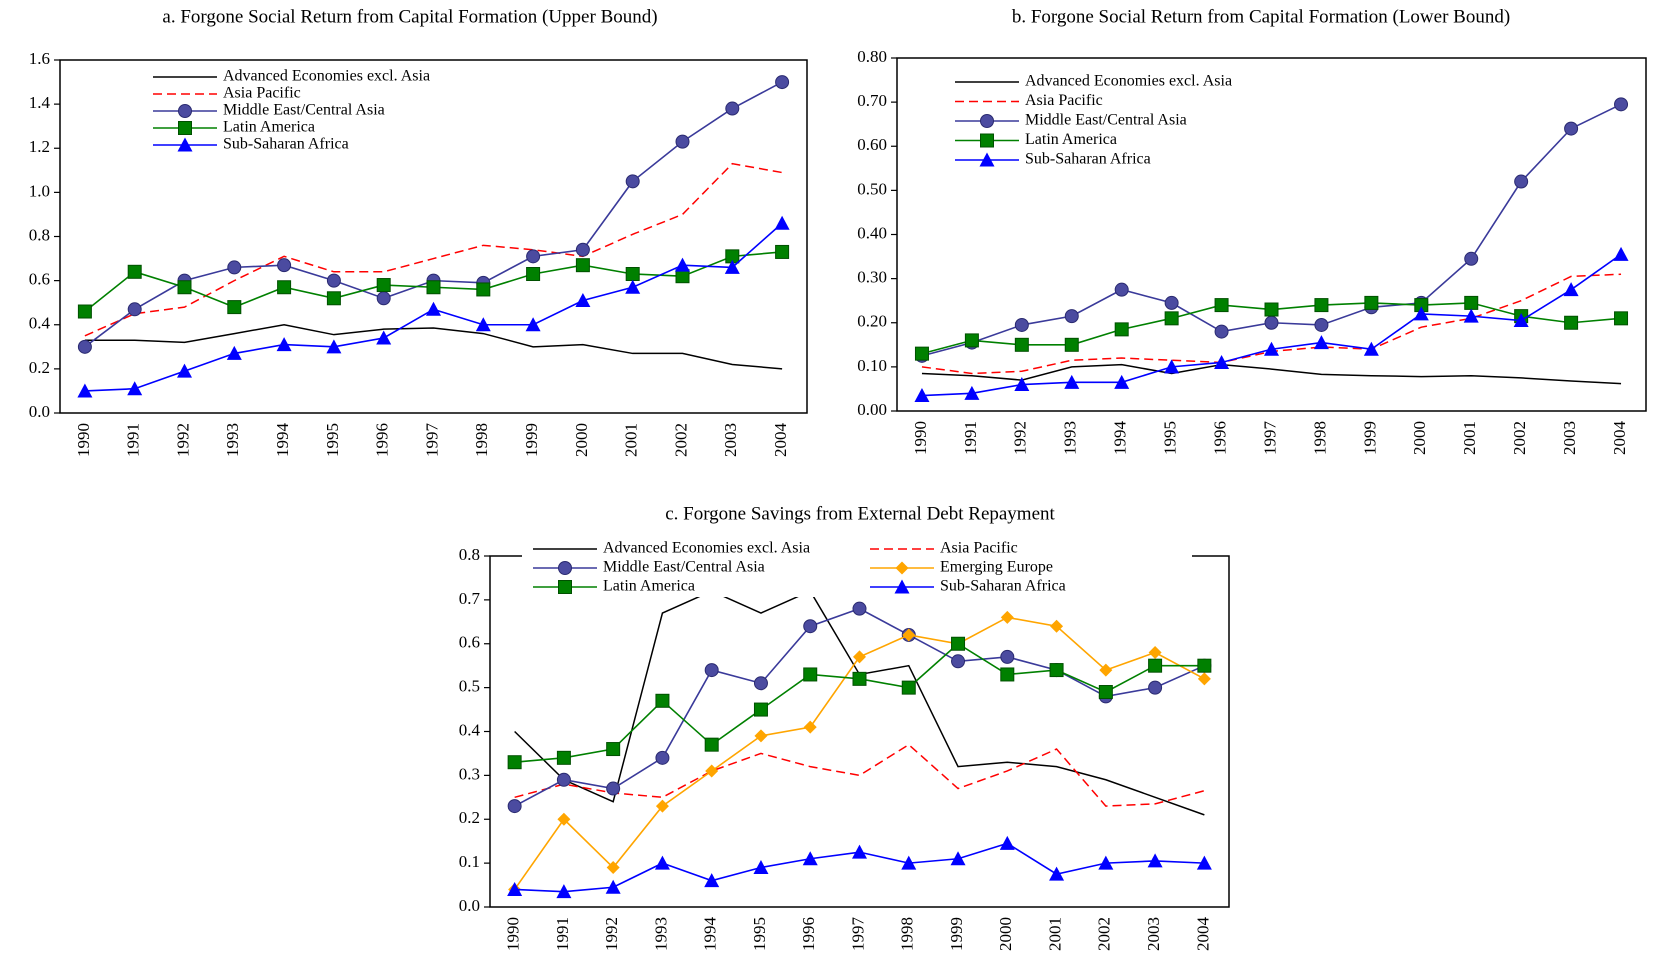 The width and height of the screenshot is (1654, 974). What do you see at coordinates (1054, 934) in the screenshot?
I see `x-tick-label: 2001` at bounding box center [1054, 934].